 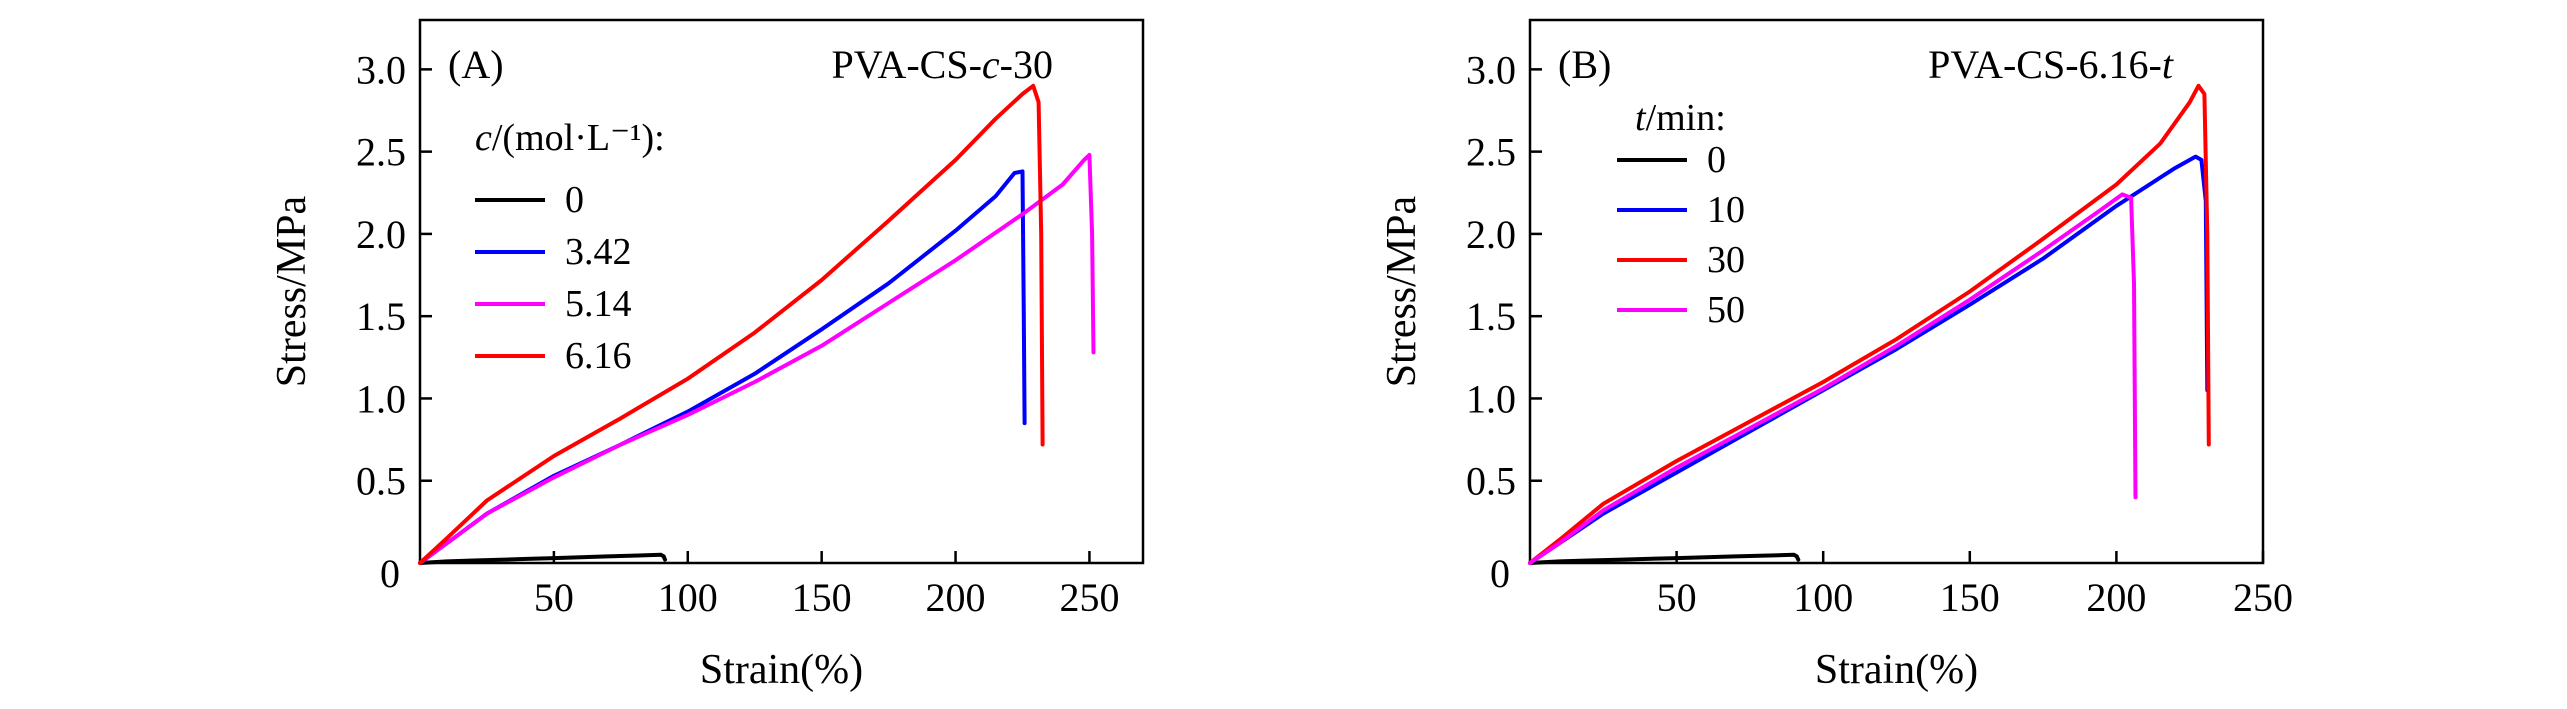 What do you see at coordinates (598, 304) in the screenshot?
I see `legend-entry: 5.14` at bounding box center [598, 304].